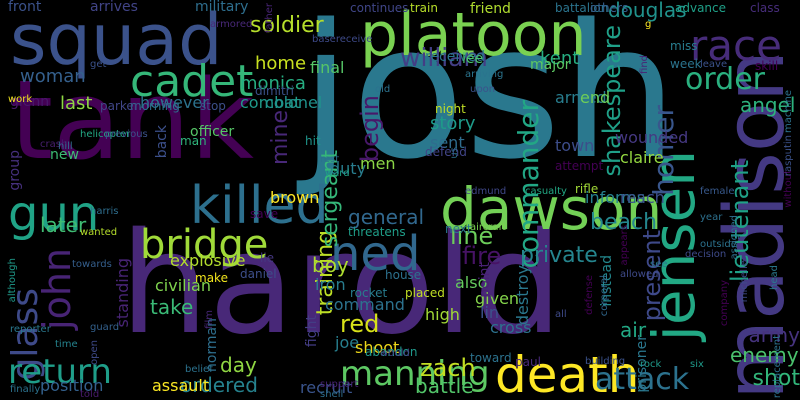 This screenshot has width=800, height=400. What do you see at coordinates (724, 303) in the screenshot?
I see `cloud-word: company` at bounding box center [724, 303].